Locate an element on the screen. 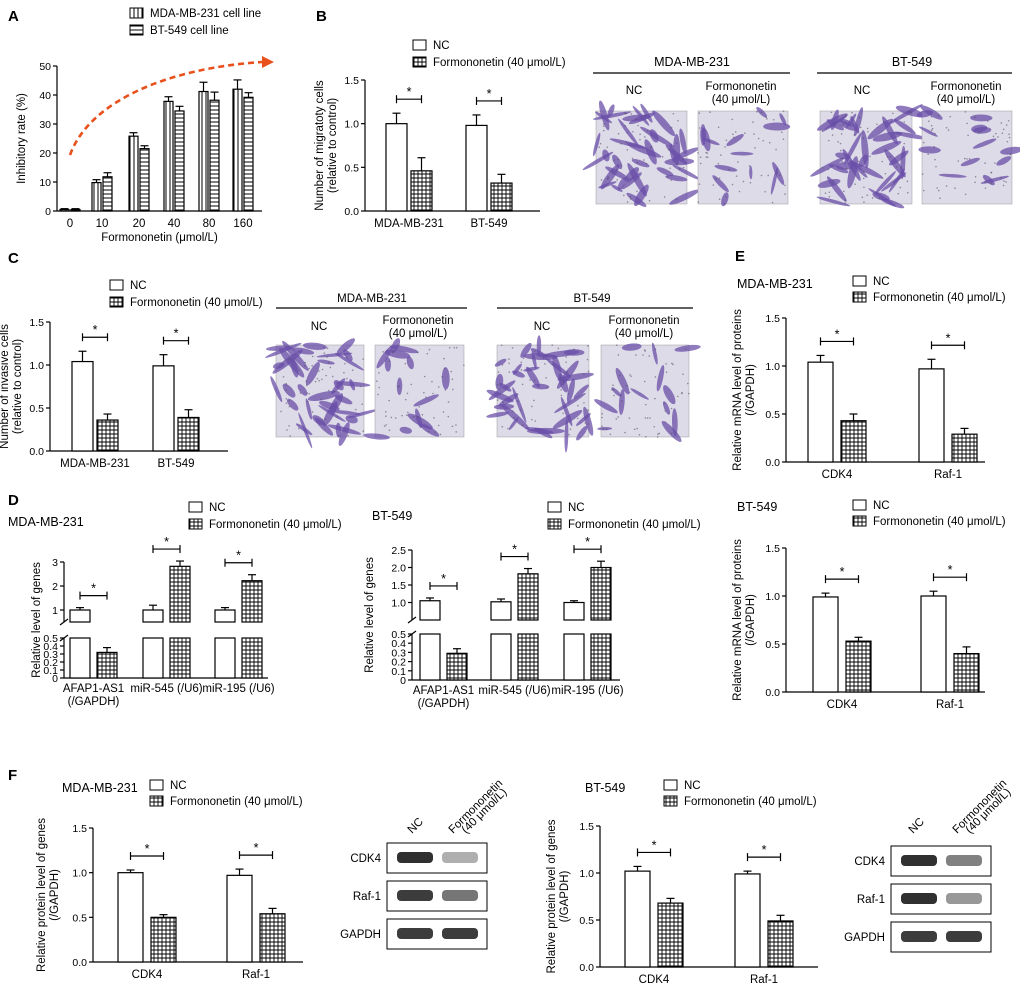  y-tick-label: 0.1 is located at coordinates (398, 672).